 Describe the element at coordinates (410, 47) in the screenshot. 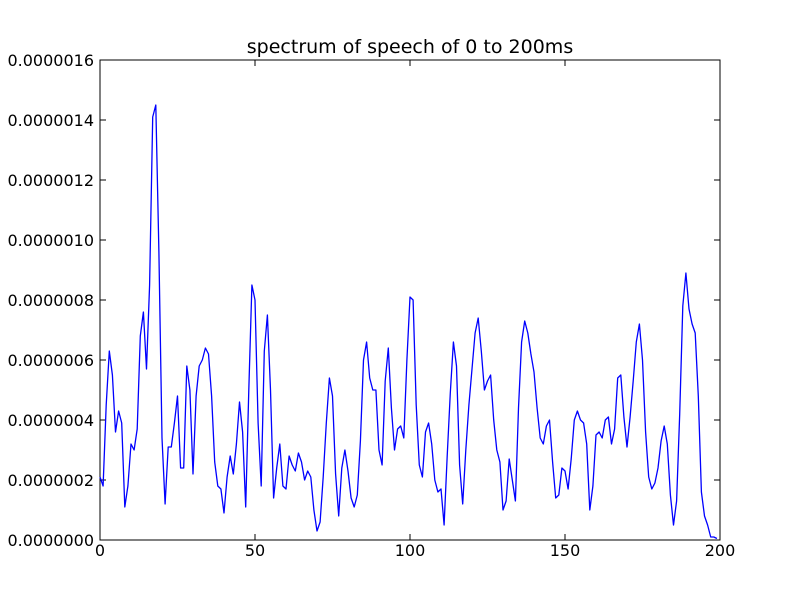

I see `chart-title: spectrum of speech of 0 to 200ms` at that location.